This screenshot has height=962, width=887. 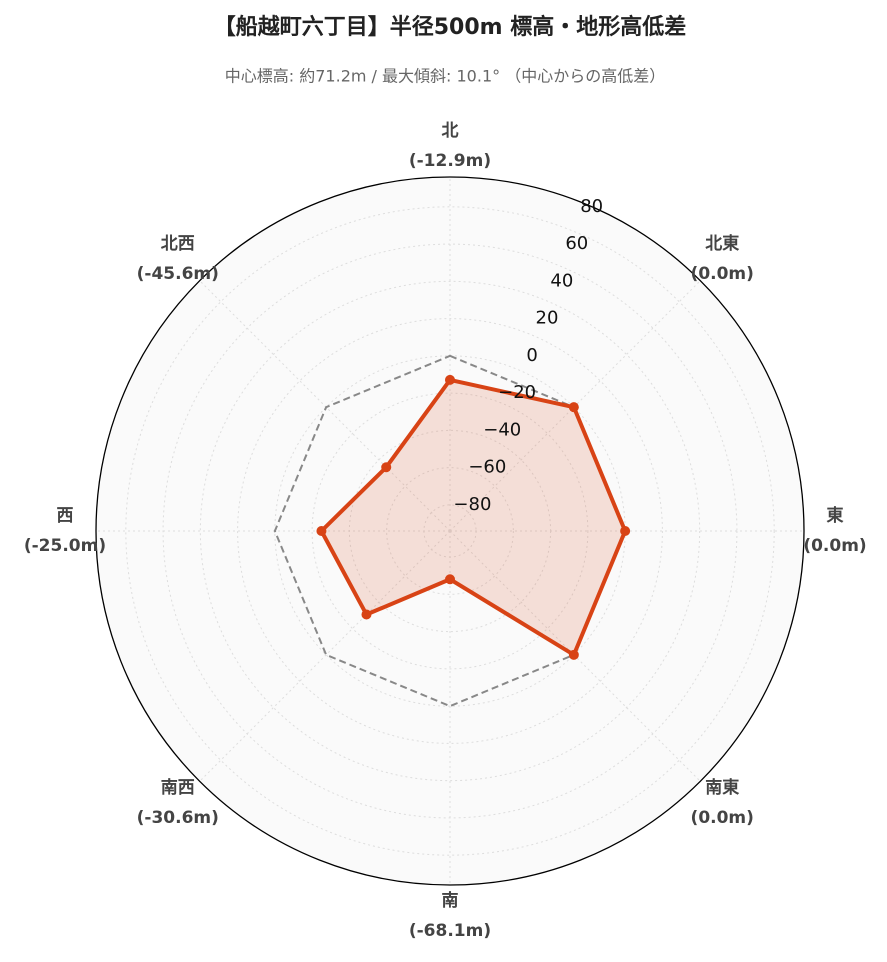 What do you see at coordinates (65, 516) in the screenshot?
I see `category-label: 西` at bounding box center [65, 516].